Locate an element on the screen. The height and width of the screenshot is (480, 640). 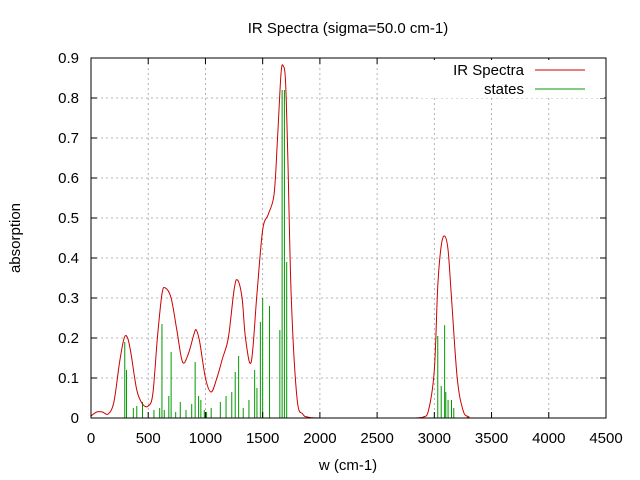
legend-background is located at coordinates (512, 79).